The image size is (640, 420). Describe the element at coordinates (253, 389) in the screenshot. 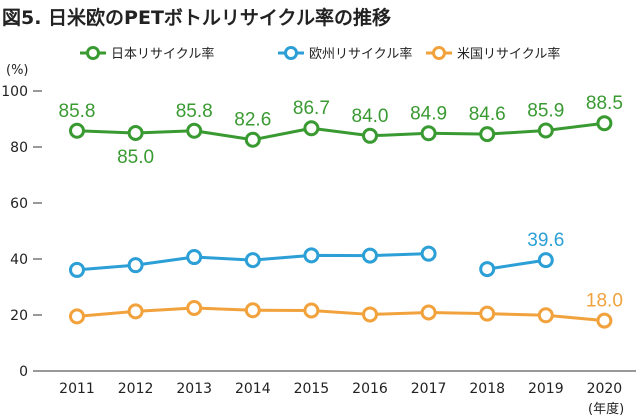

I see `x-tick-label: 2014` at that location.